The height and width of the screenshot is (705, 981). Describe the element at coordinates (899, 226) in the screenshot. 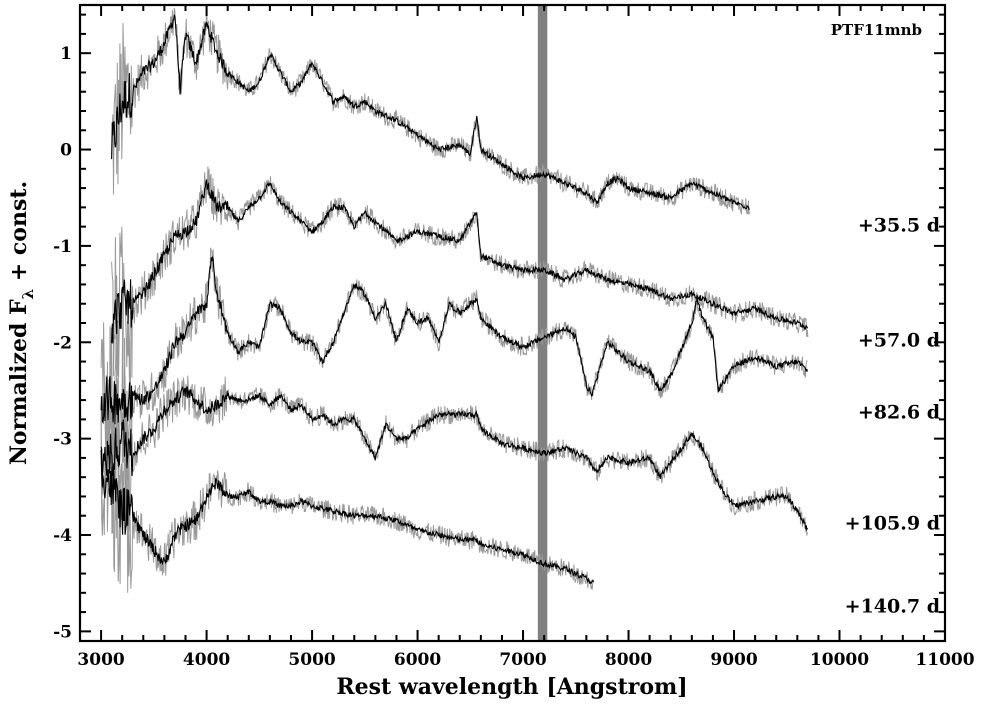

I see `epoch-label-0: +35.5 d` at that location.